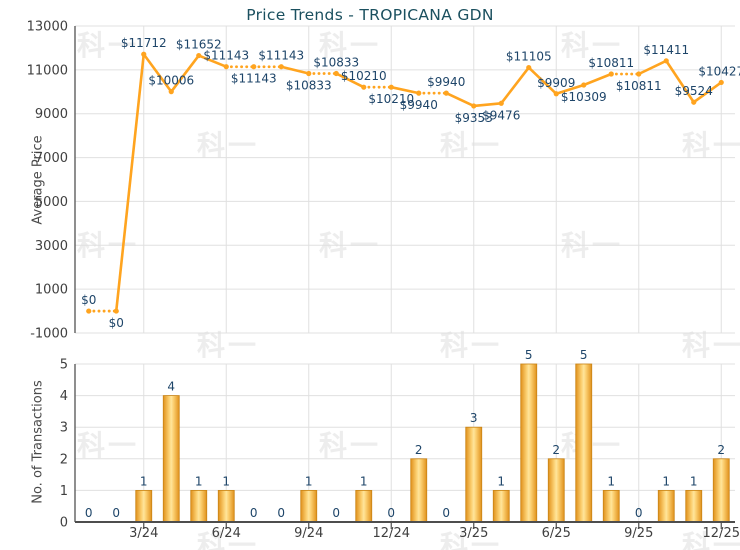 The image size is (740, 550). Describe the element at coordinates (144, 43) in the screenshot. I see `price-point-label: $11712` at that location.